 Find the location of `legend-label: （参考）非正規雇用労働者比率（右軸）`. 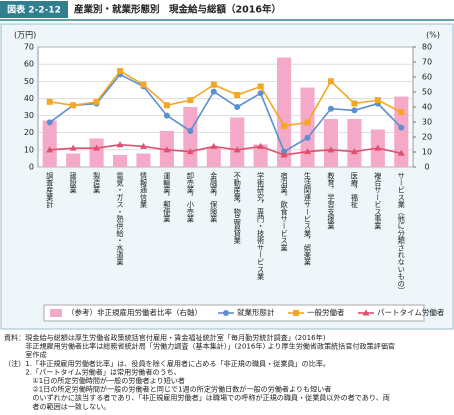

legend-label: （参考）非正規雇用労働者比率（右軸） is located at coordinates (134, 312).